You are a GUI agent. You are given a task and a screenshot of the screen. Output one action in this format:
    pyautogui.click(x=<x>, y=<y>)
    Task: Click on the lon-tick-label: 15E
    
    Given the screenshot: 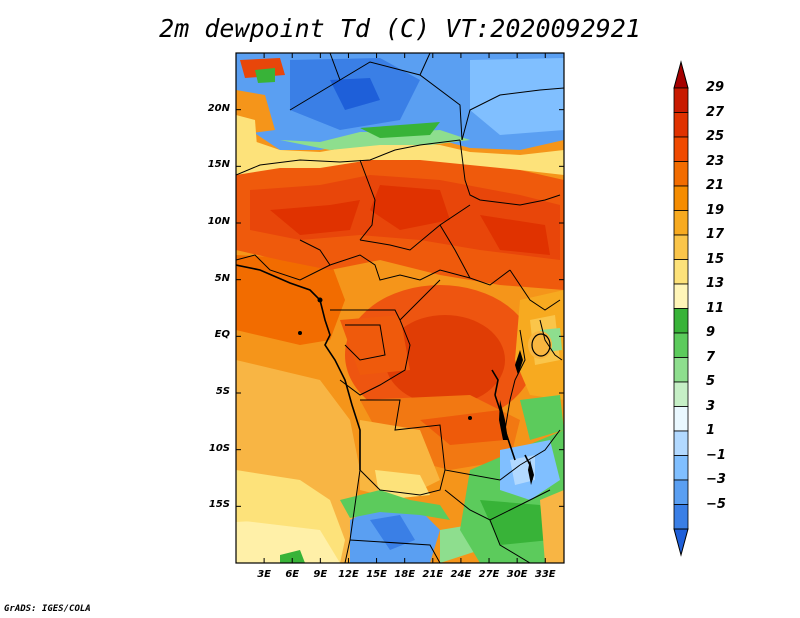 What is the action you would take?
    pyautogui.click(x=376, y=574)
    